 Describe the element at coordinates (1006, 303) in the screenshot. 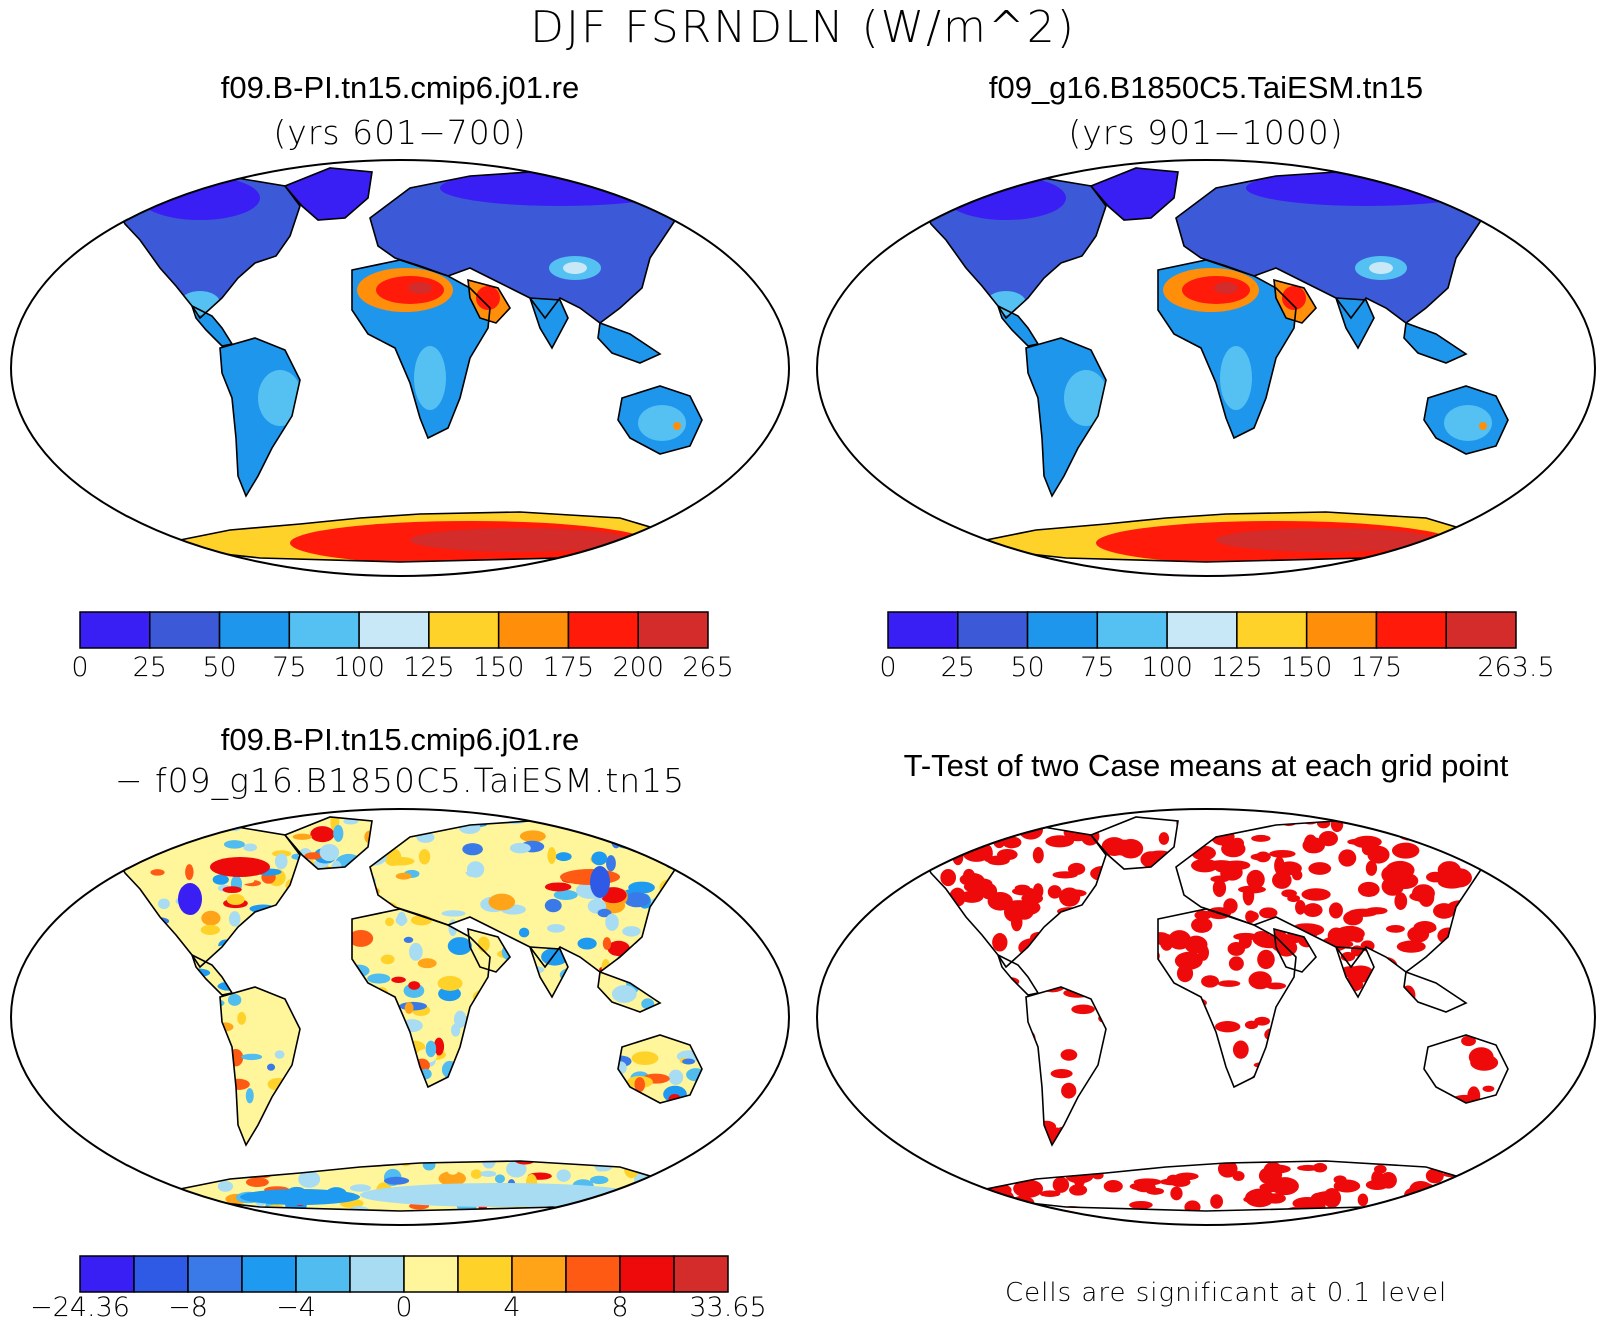

I see `field-contour` at that location.